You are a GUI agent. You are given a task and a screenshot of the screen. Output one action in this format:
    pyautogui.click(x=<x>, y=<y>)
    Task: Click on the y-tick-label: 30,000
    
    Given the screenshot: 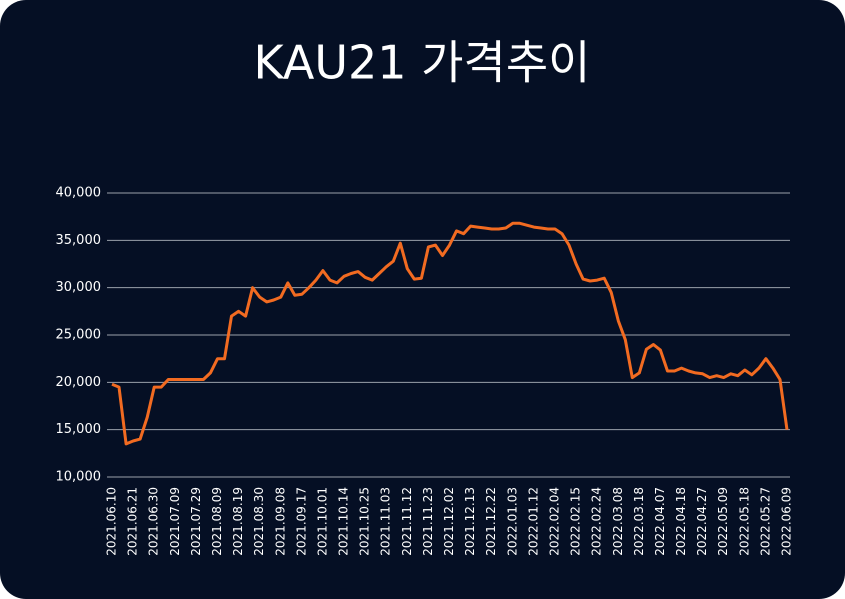 What is the action you would take?
    pyautogui.click(x=79, y=287)
    